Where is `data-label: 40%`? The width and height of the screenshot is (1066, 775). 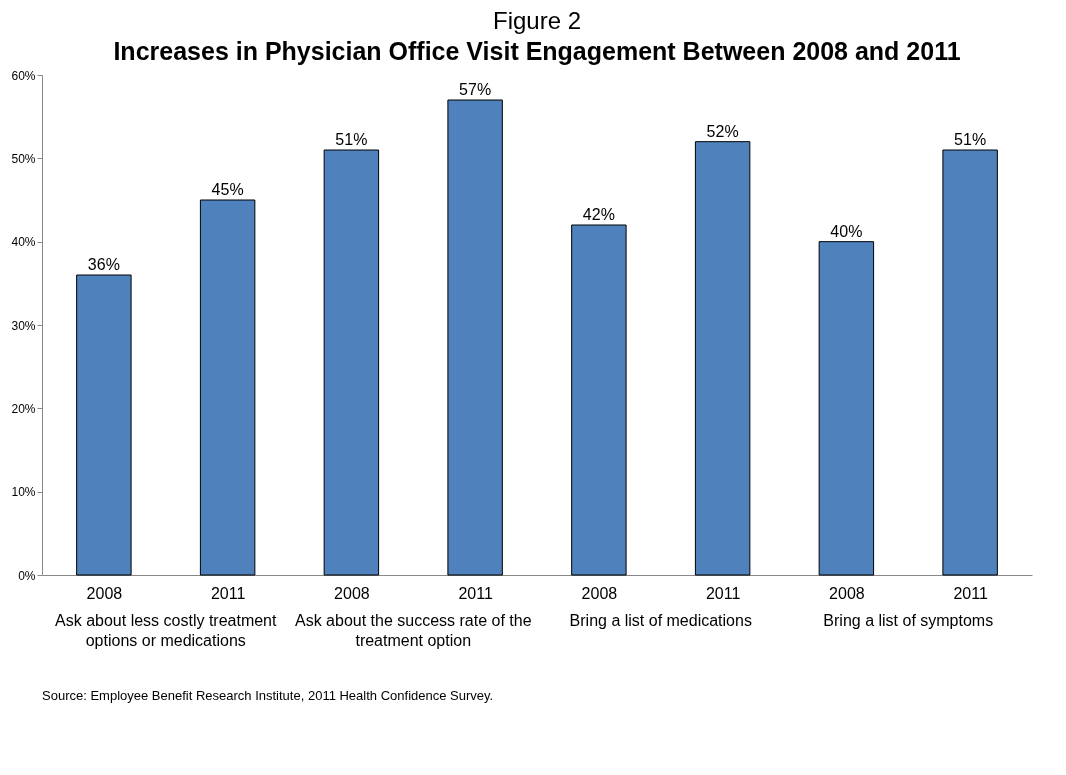 data-label: 40% is located at coordinates (846, 231).